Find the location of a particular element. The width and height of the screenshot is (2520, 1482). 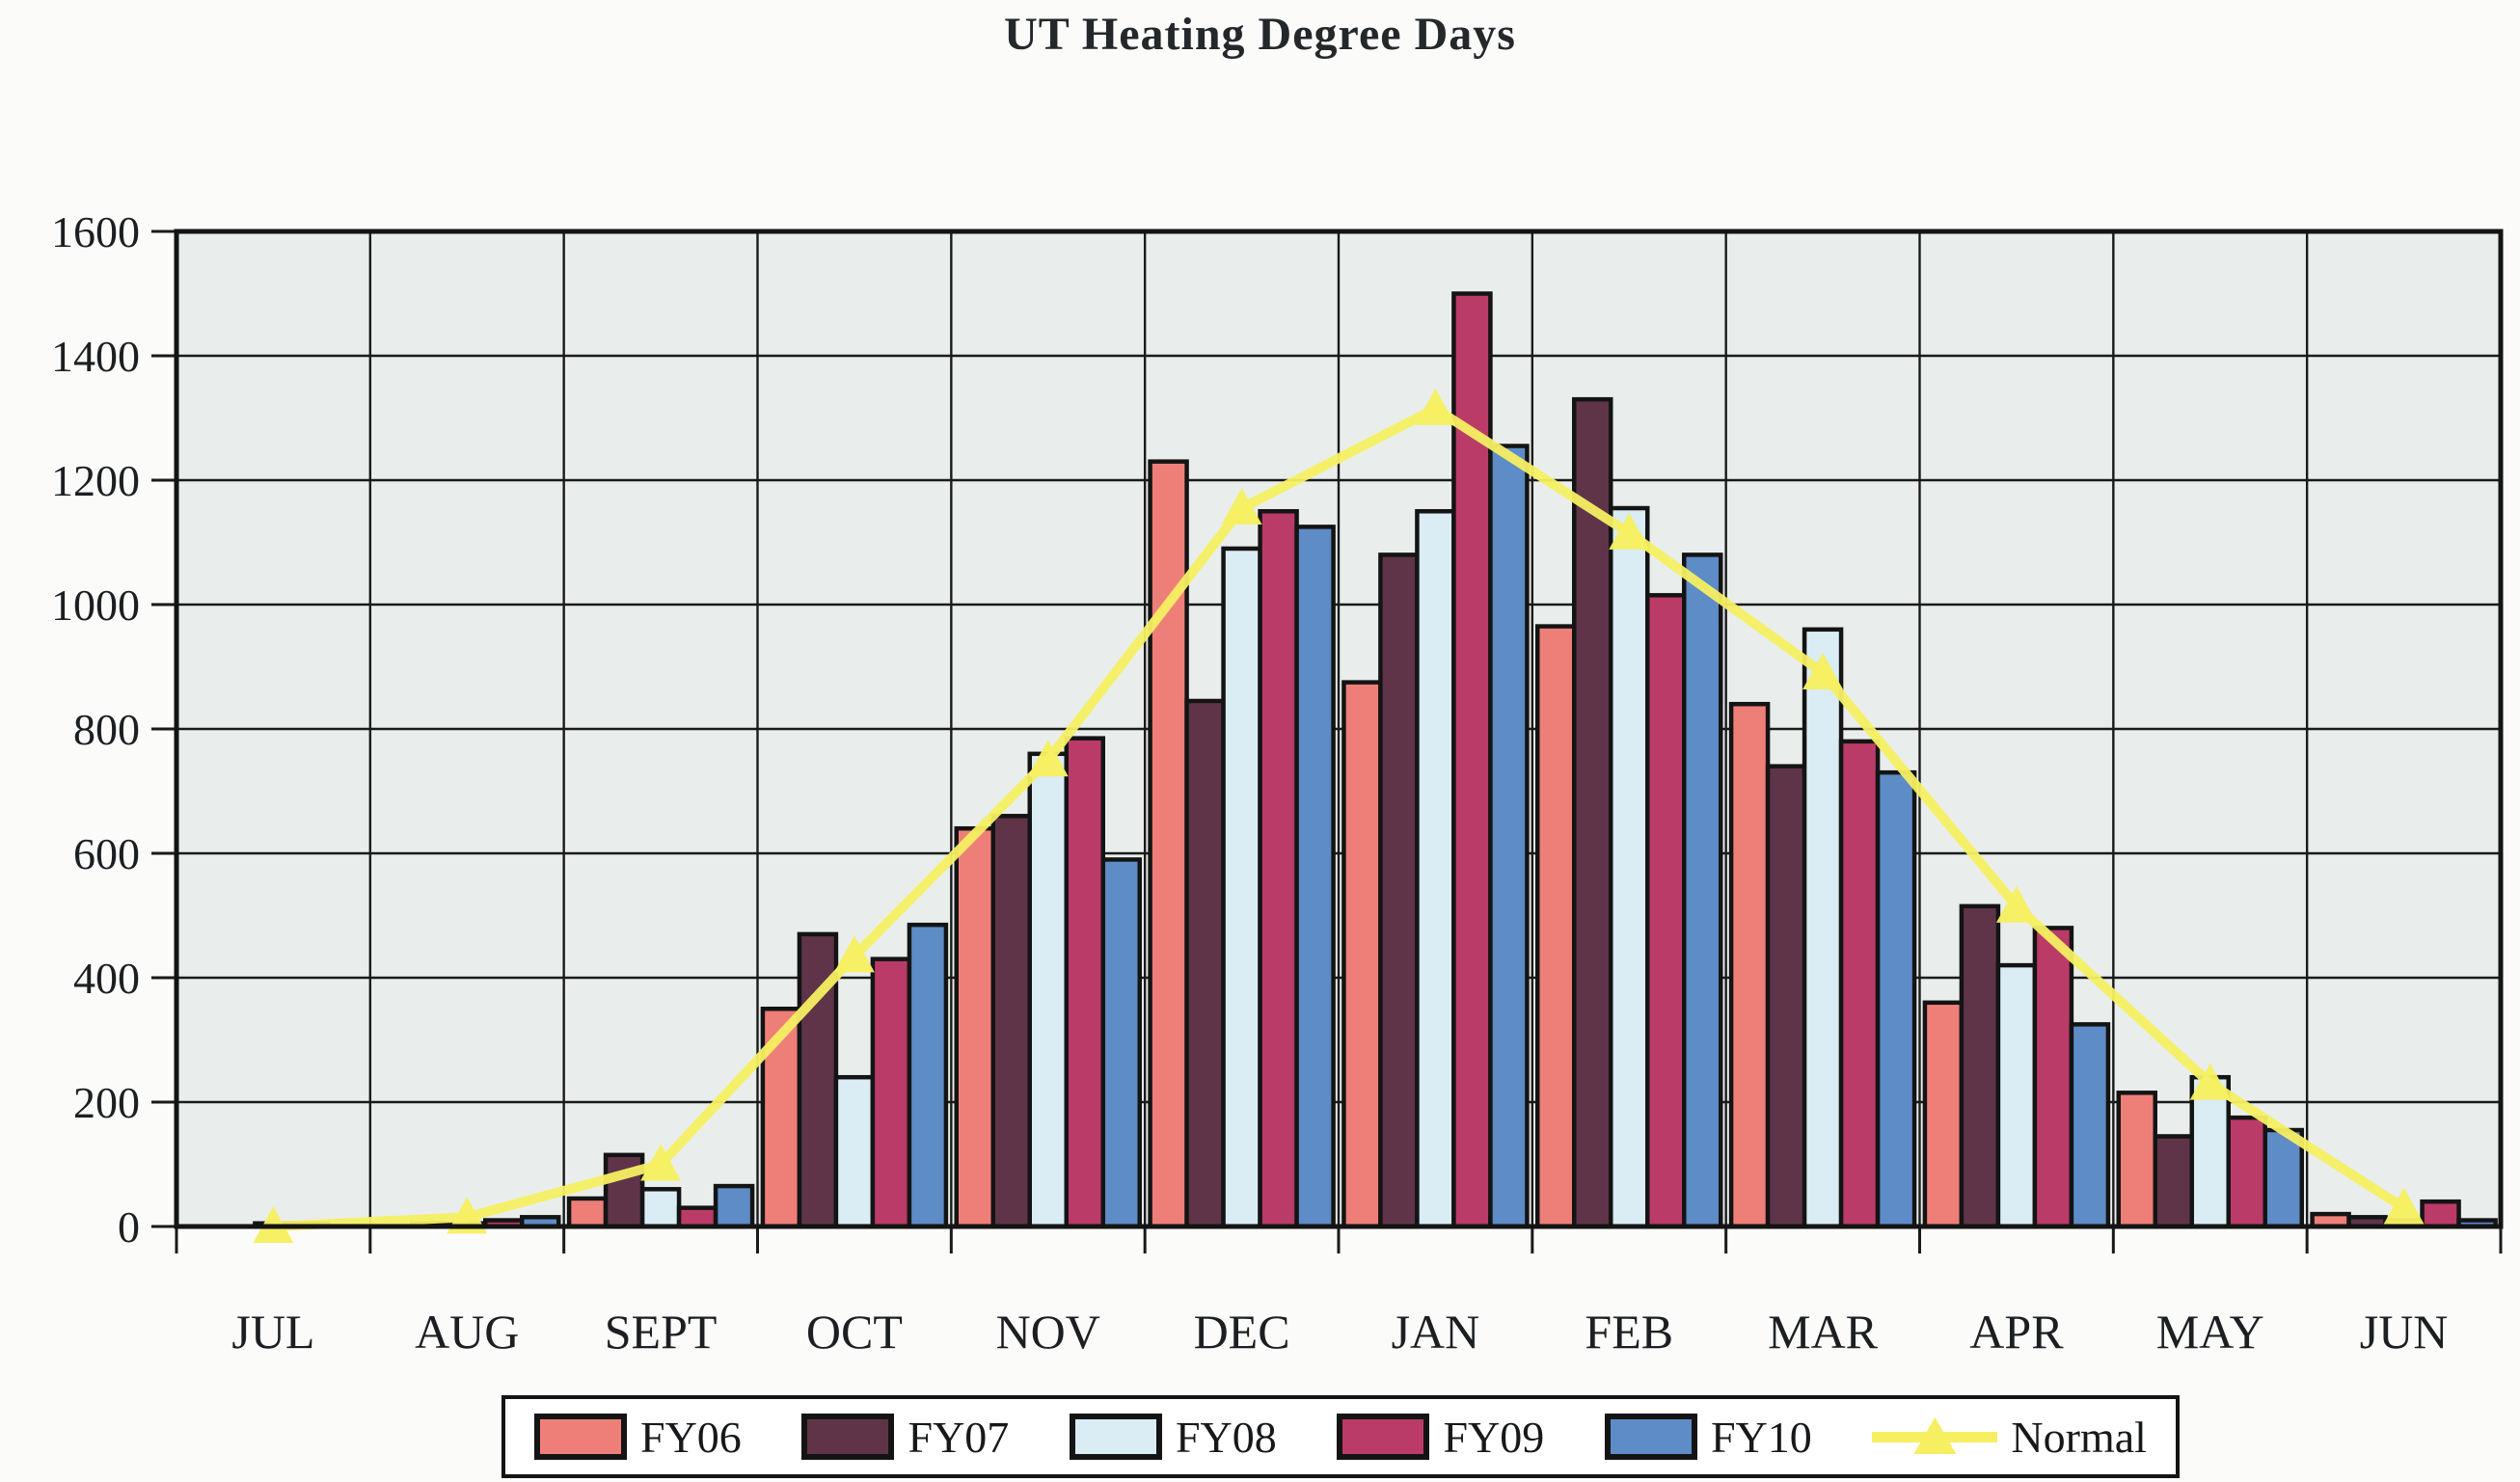

legend-swatch-FY10 is located at coordinates (1651, 1437).